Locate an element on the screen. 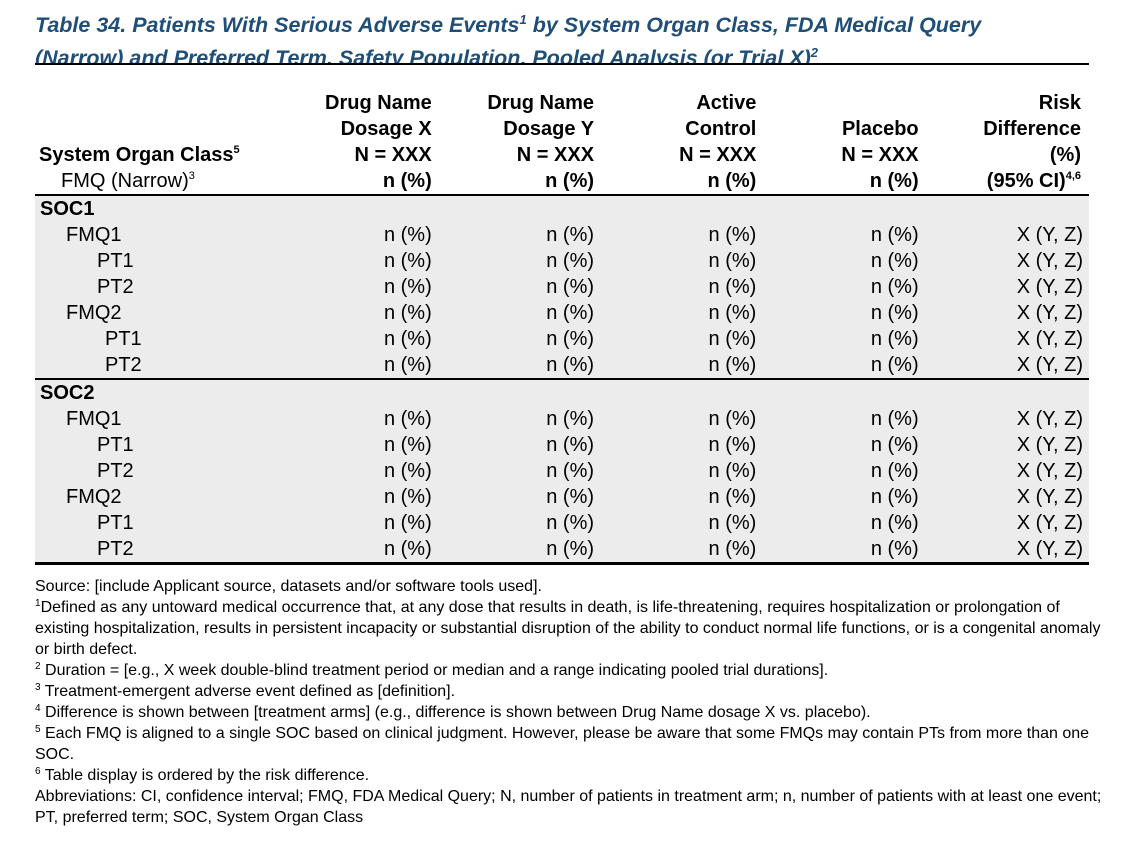 The width and height of the screenshot is (1135, 851). soc-row: SOC1 is located at coordinates (562, 208).